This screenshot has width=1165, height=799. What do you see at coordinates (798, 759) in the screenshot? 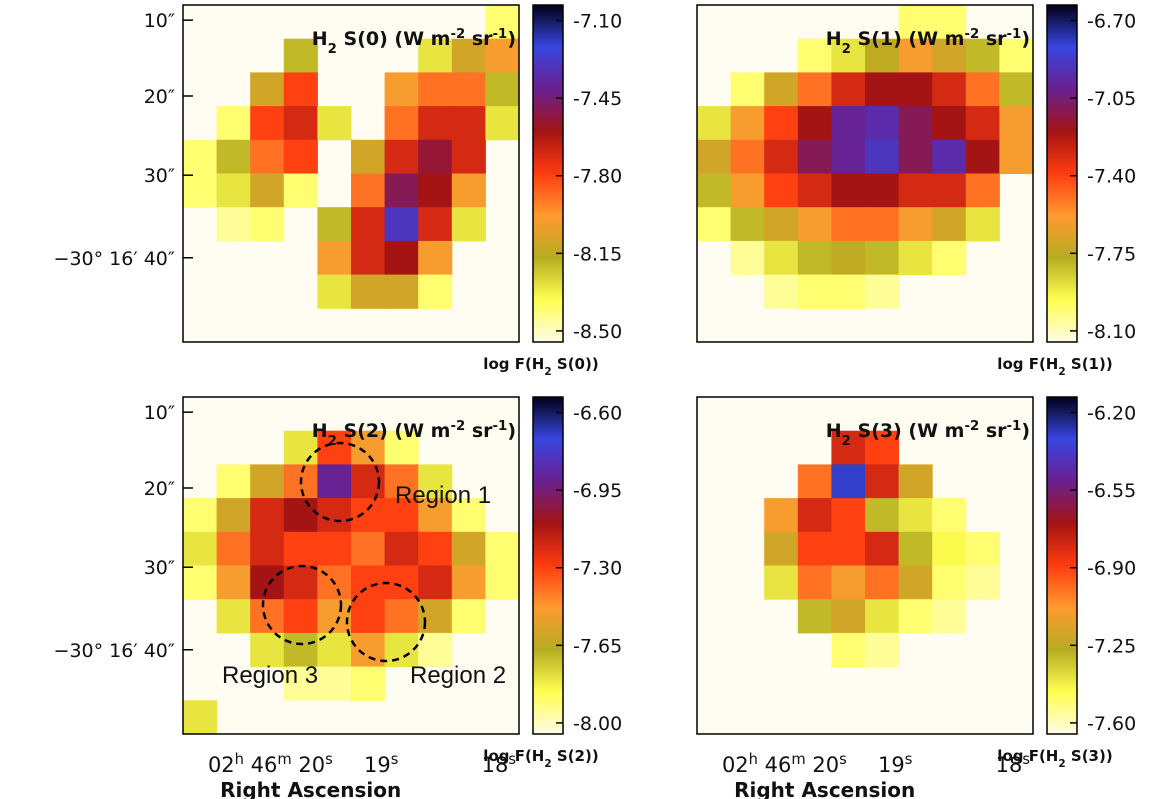
I see `text-part: m` at bounding box center [798, 759].